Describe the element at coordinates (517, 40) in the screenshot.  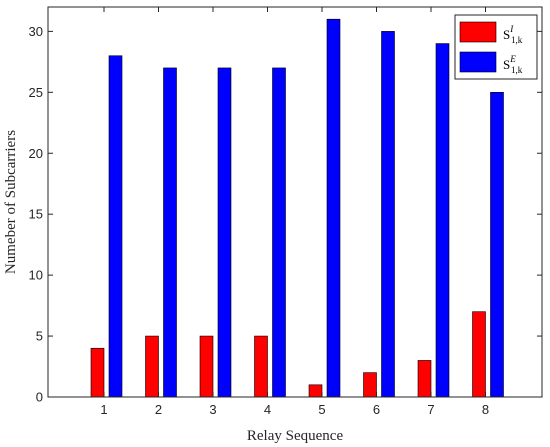
I see `legend-entry-1-sub: 1,k` at that location.